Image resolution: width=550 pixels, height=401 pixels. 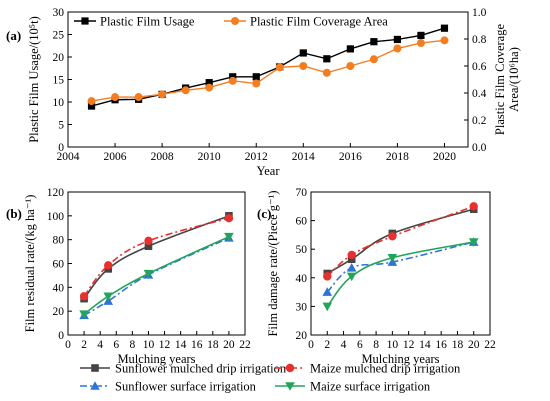 What do you see at coordinates (514, 79) in the screenshot?
I see `y2-axis-label-line2: Area/(10⁶ha)` at bounding box center [514, 79].